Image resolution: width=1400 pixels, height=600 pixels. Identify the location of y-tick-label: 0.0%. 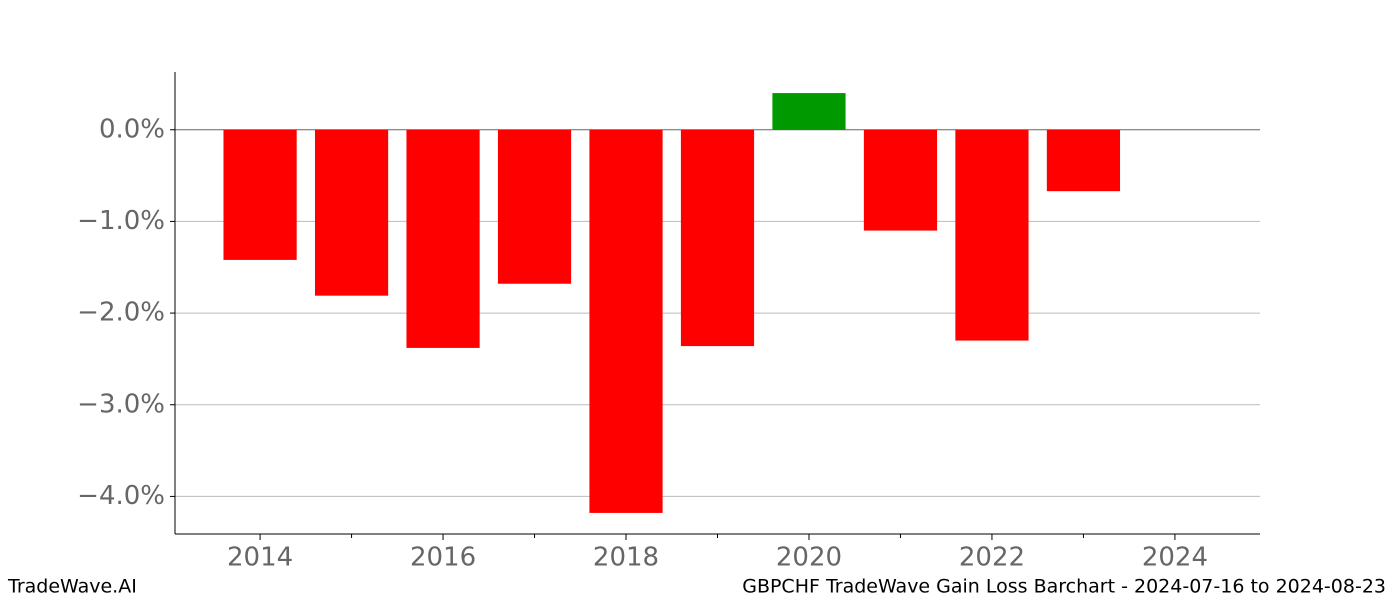
(132, 129).